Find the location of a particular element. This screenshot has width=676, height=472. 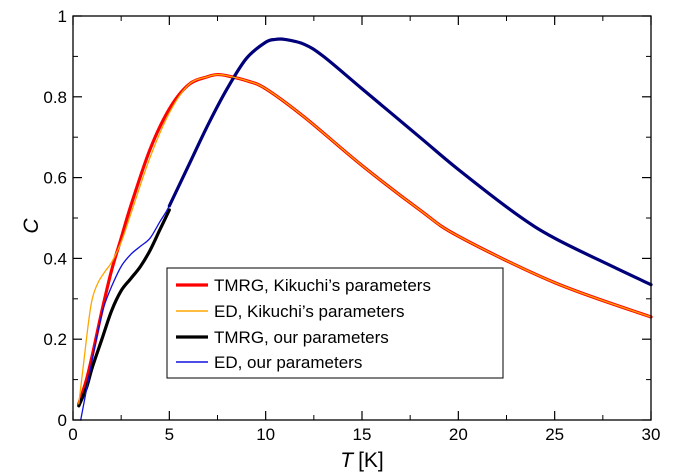

x-tick-label: 30 is located at coordinates (651, 434).